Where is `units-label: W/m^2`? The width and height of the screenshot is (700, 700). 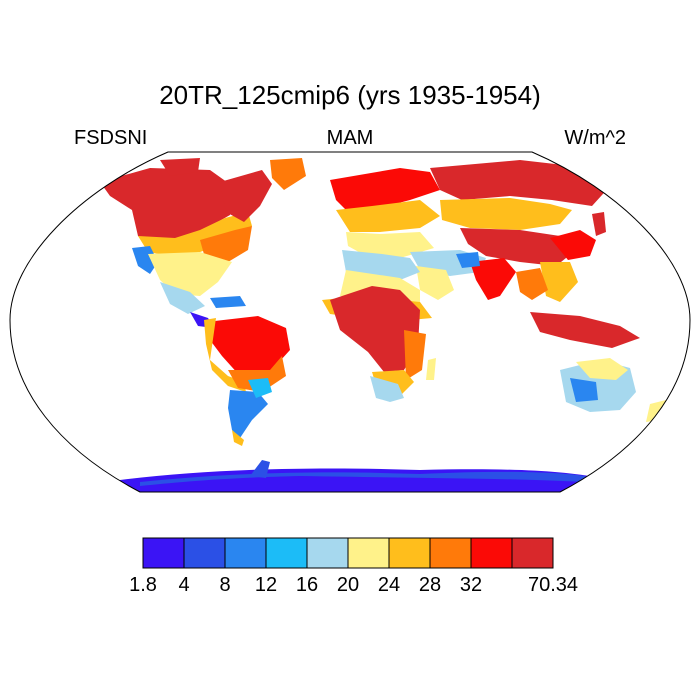
units-label: W/m^2 is located at coordinates (595, 138).